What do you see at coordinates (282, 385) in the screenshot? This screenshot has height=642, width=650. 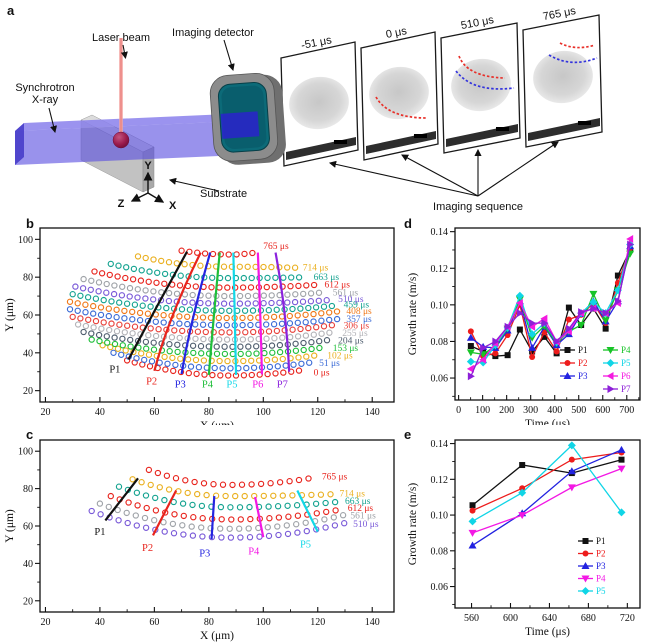 I see `path-label-P7: P7` at bounding box center [282, 385].